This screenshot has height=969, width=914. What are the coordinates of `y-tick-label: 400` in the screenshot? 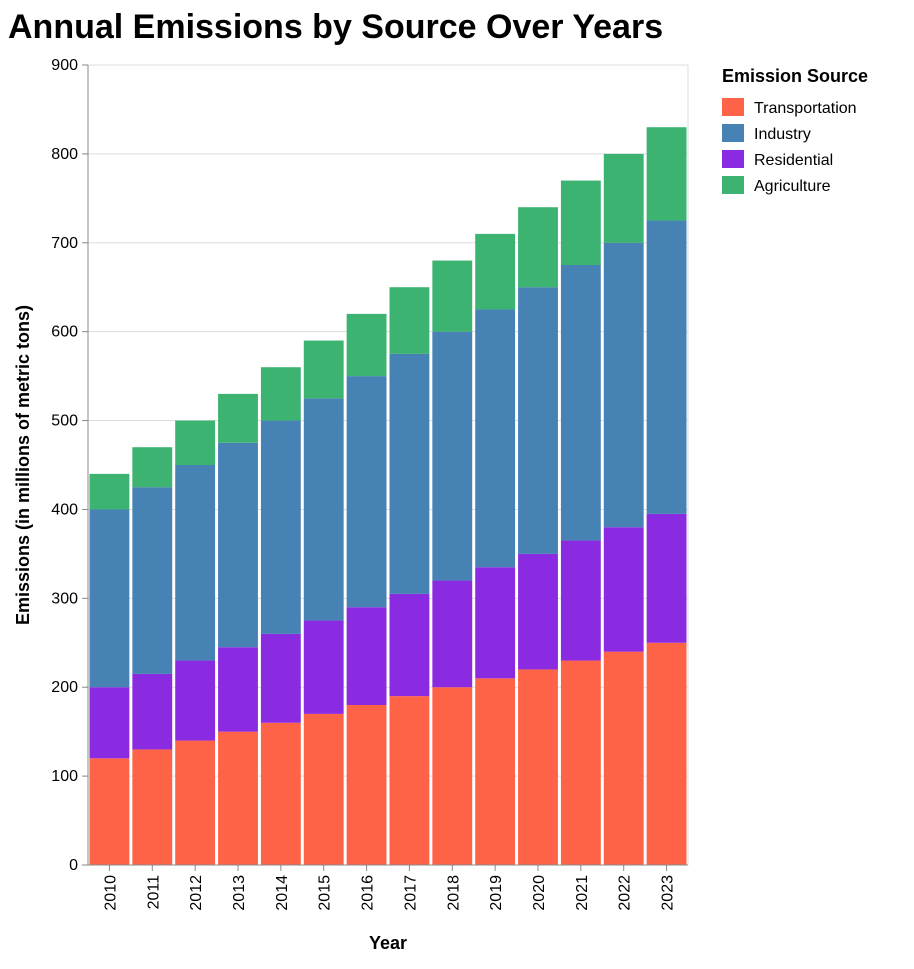 It's located at (64, 509).